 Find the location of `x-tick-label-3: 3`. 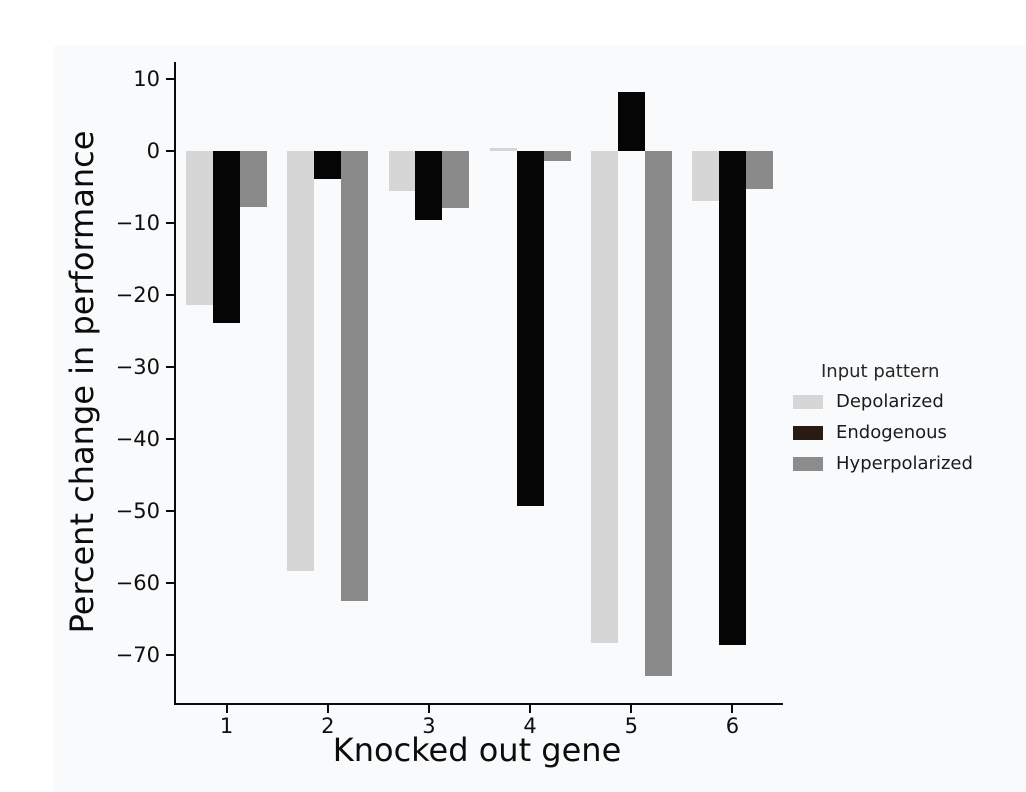

x-tick-label-3: 3 is located at coordinates (429, 726).